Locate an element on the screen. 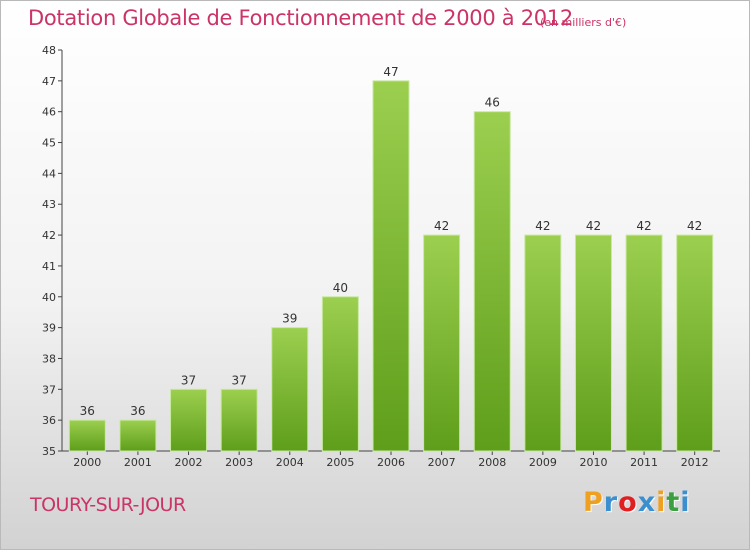 Image resolution: width=750 pixels, height=550 pixels. y-tick-label: 38 is located at coordinates (49, 358).